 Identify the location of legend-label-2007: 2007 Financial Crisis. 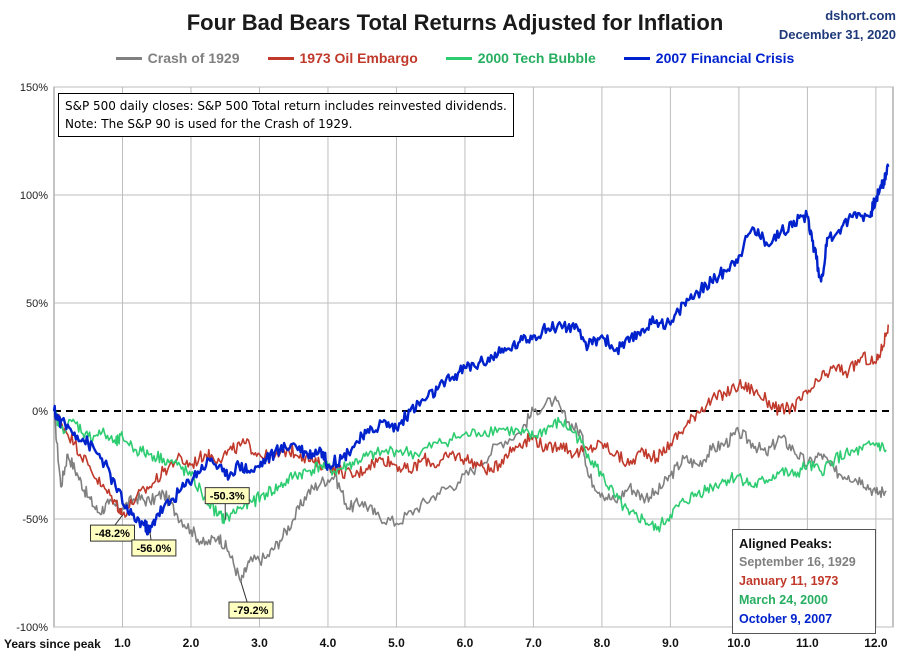
(725, 58).